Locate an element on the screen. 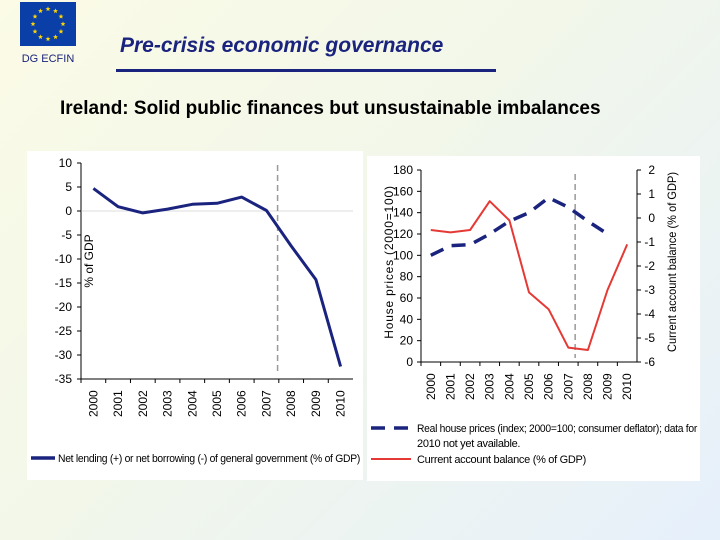  y-tick-label: -5 is located at coordinates (66, 235).